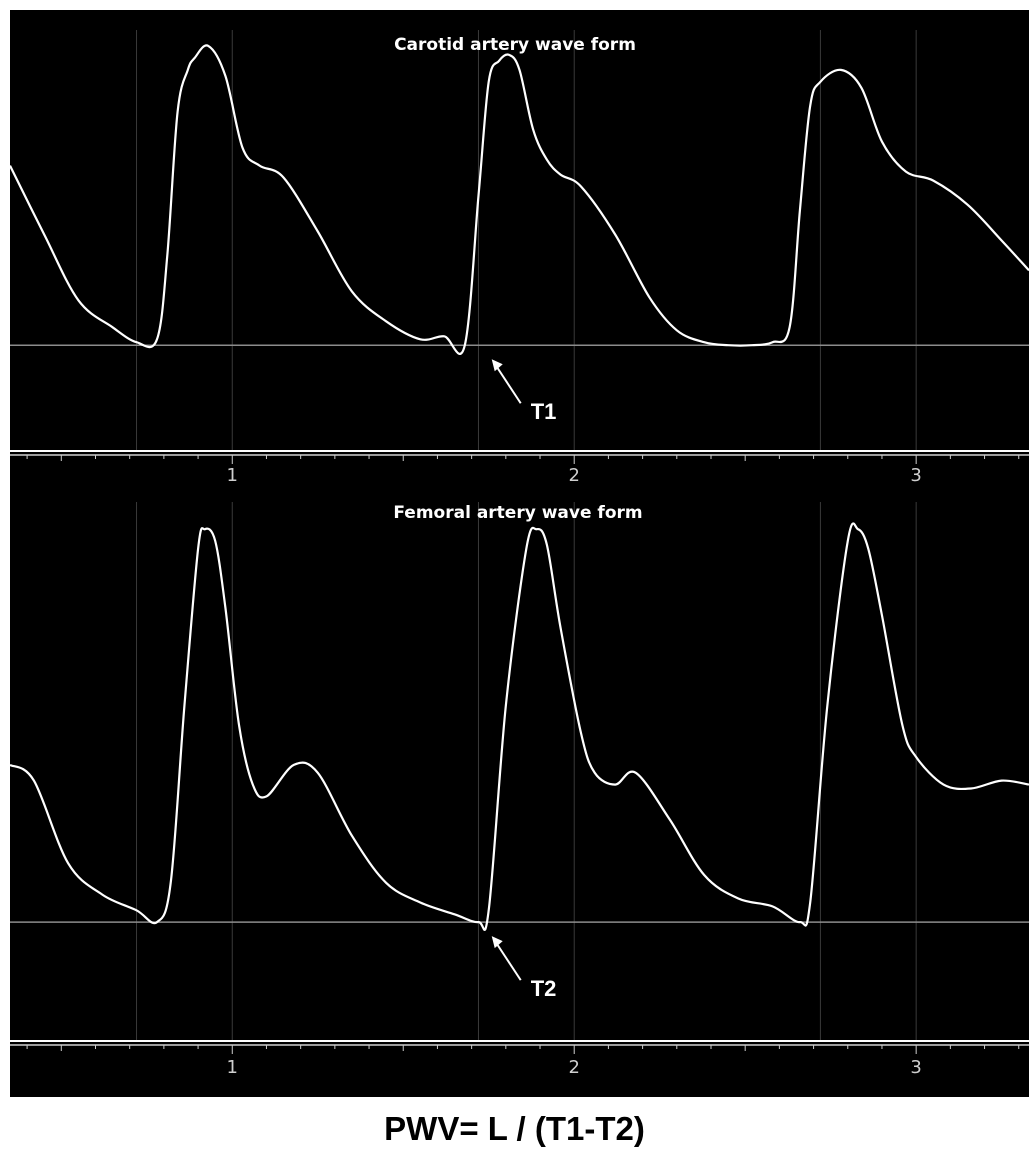  What do you see at coordinates (524, 968) in the screenshot?
I see `t2-marker: T2` at bounding box center [524, 968].